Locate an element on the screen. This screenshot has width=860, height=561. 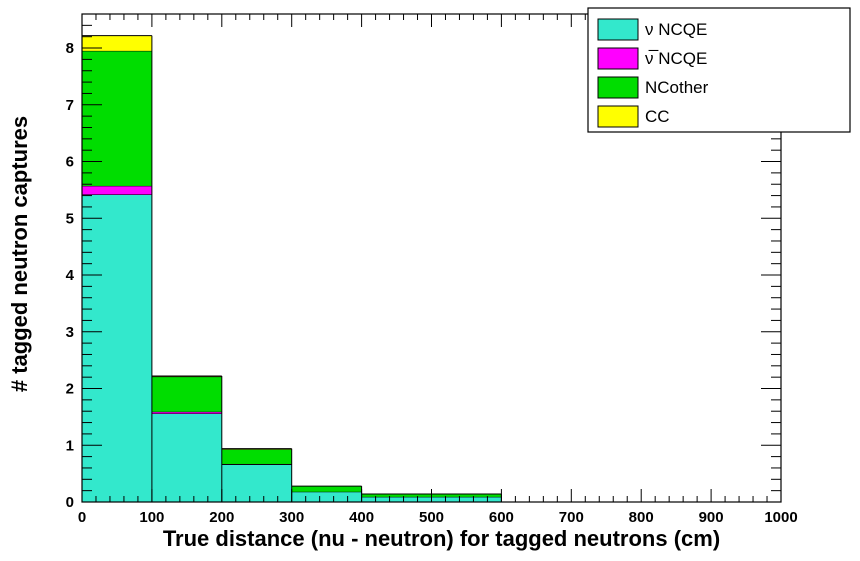
y-axis-title: # tagged neutron captures is located at coordinates (19, 254).